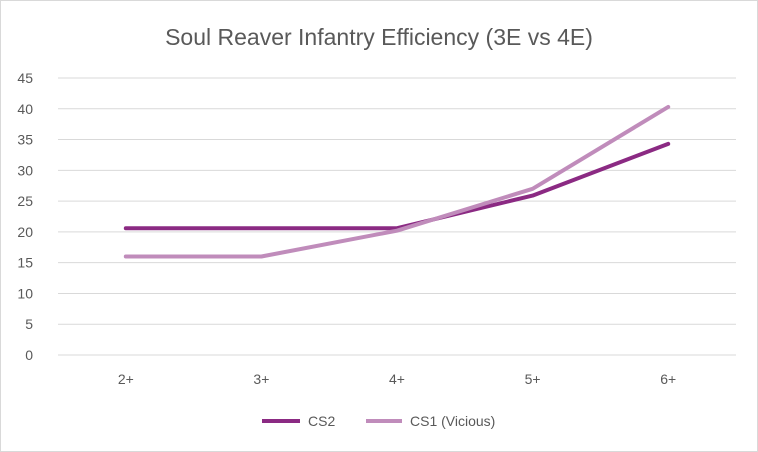 This screenshot has width=758, height=452. Describe the element at coordinates (25, 232) in the screenshot. I see `y-tick-label: 20` at that location.